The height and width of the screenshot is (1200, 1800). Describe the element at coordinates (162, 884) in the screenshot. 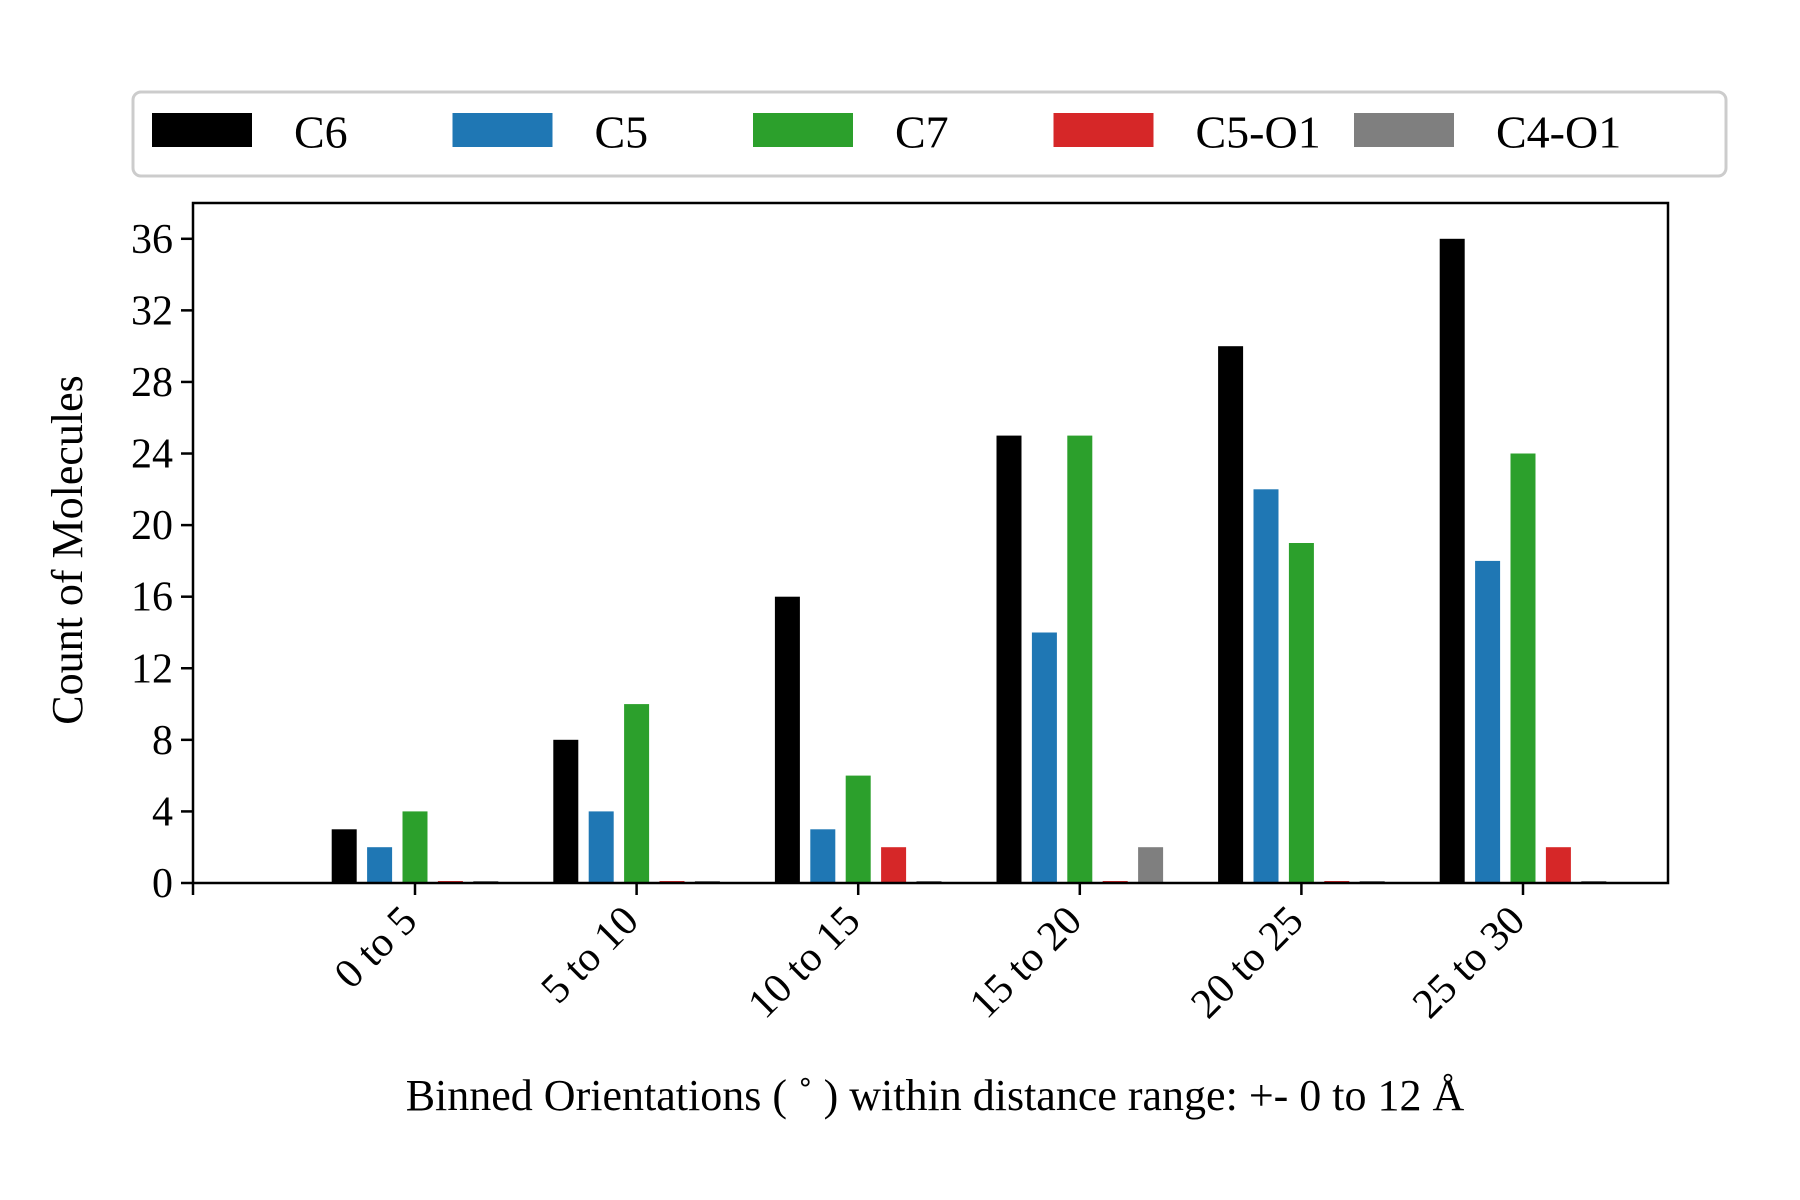

I see `y-tick-label: 0` at that location.